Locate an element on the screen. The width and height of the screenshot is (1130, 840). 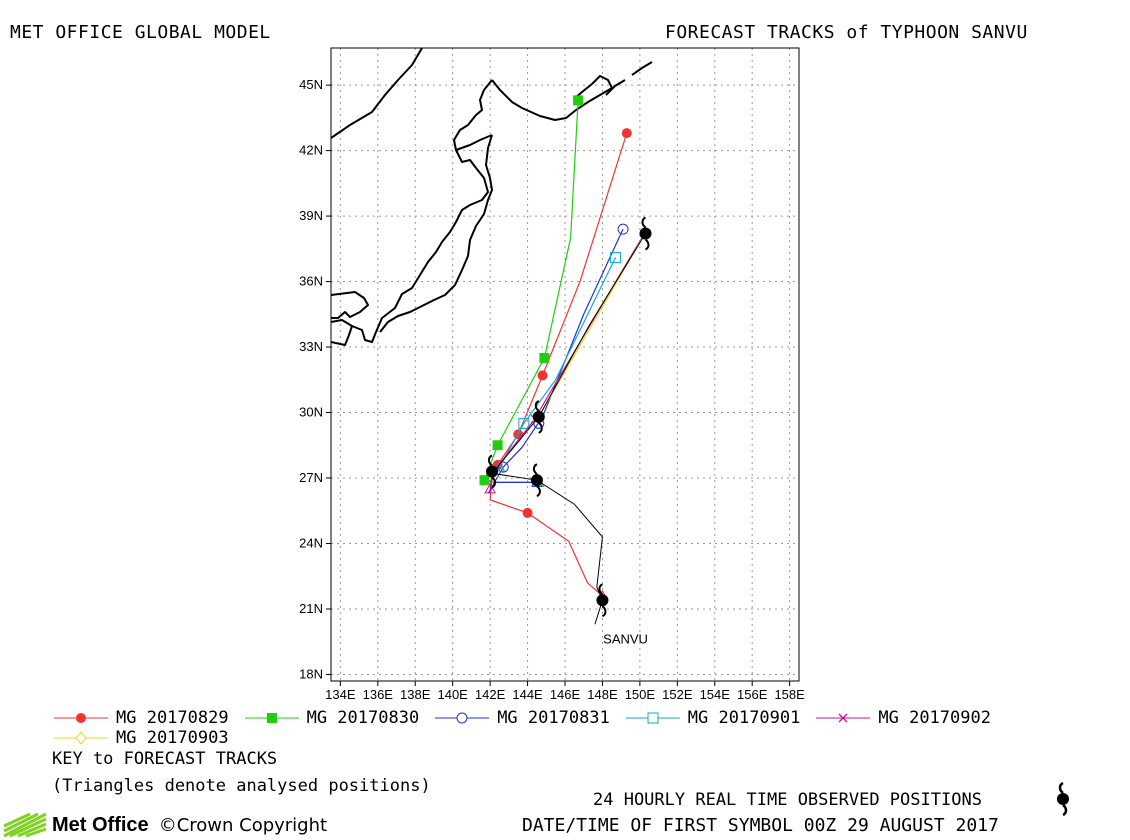
legend-label: MG 20170901 is located at coordinates (744, 718).